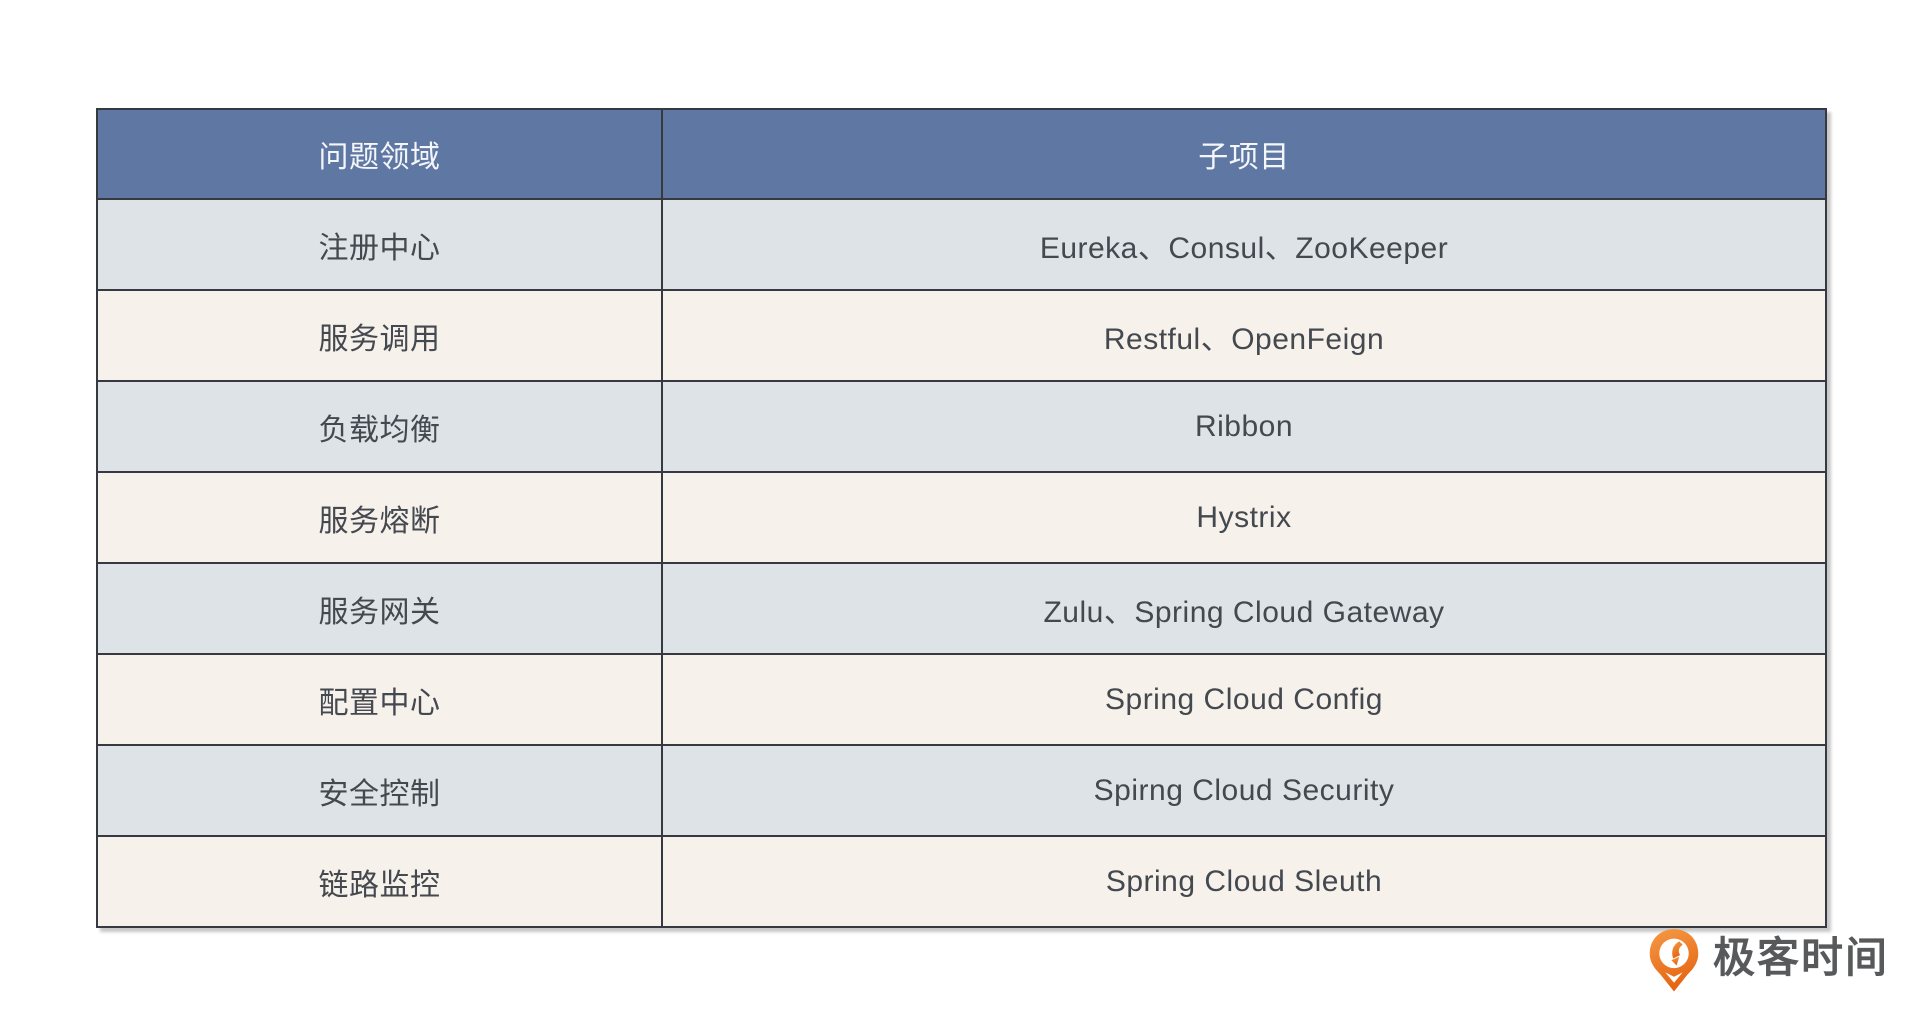  What do you see at coordinates (961, 154) in the screenshot?
I see `table-header-row: 问题领域 子项目` at bounding box center [961, 154].